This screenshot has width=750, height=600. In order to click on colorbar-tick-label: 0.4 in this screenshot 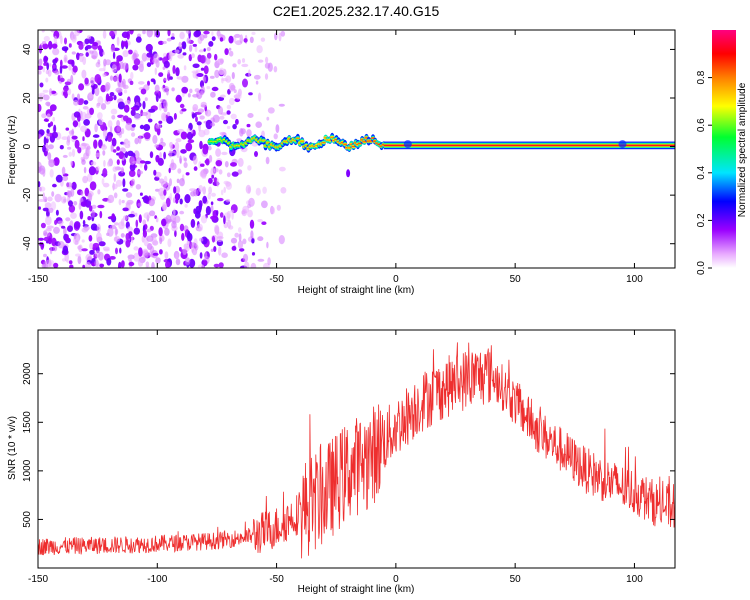, I will do `click(701, 172)`.